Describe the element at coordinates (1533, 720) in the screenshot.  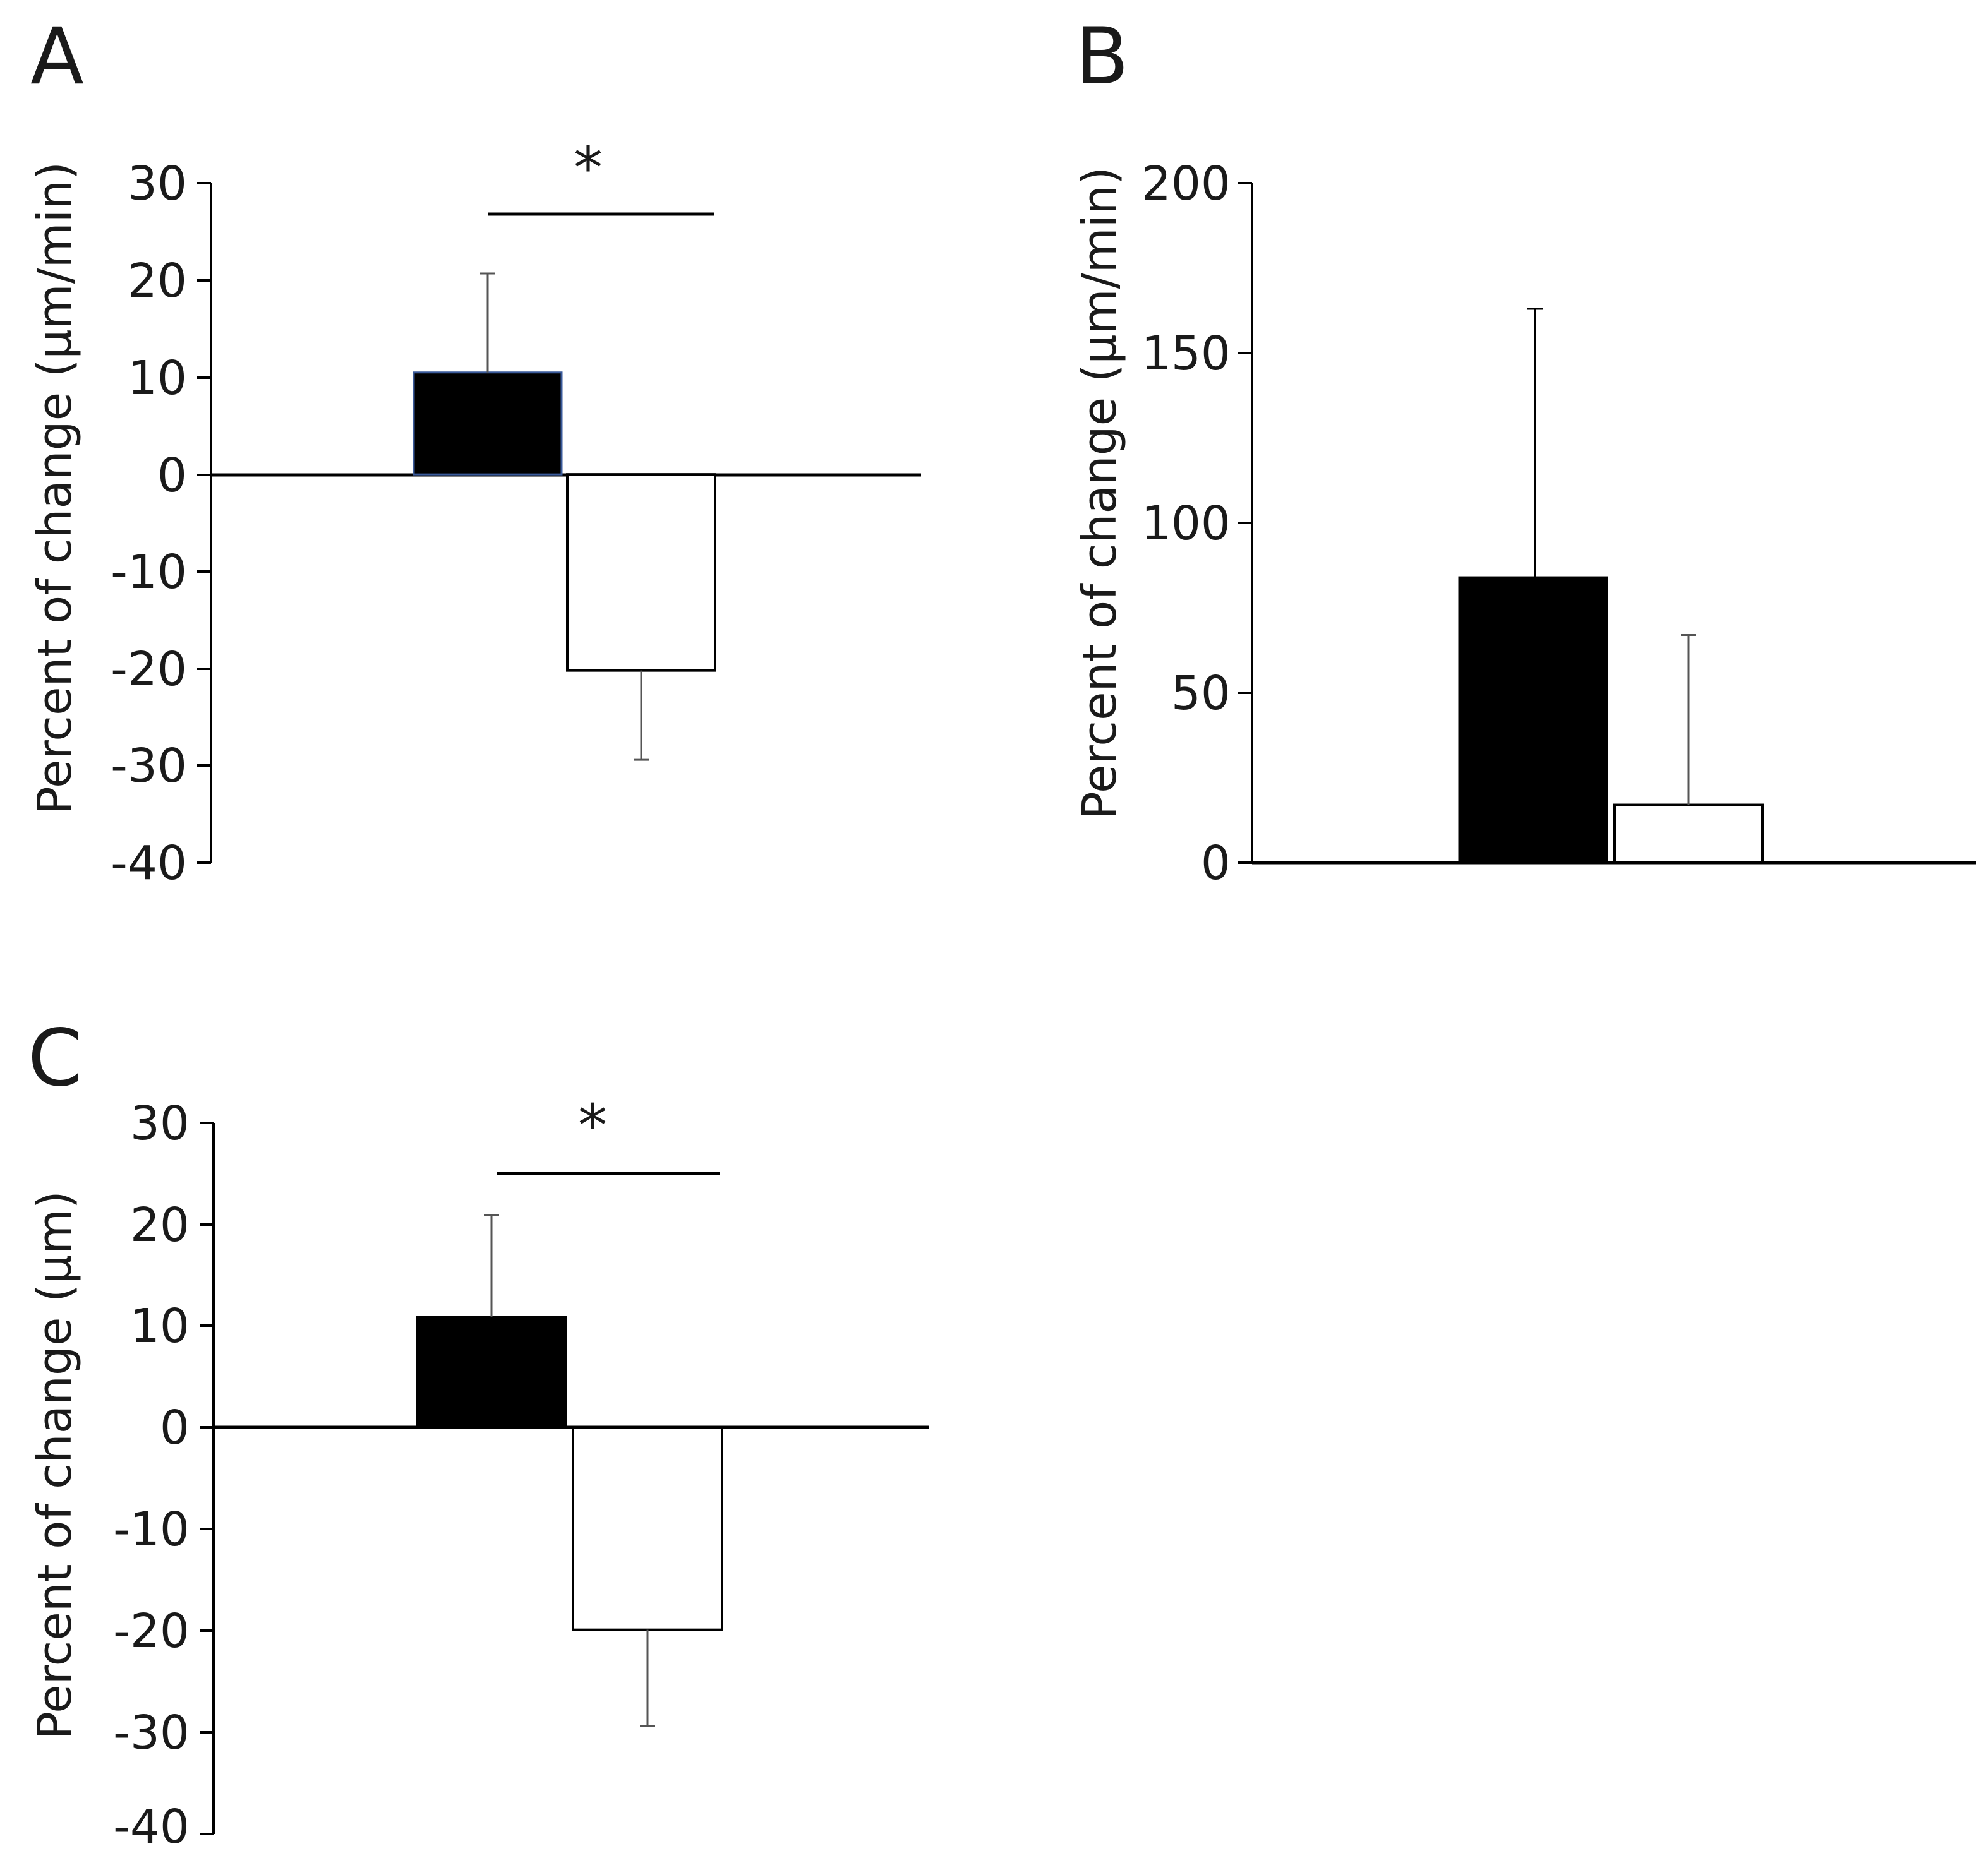
I see `panel-b-bar-black` at that location.